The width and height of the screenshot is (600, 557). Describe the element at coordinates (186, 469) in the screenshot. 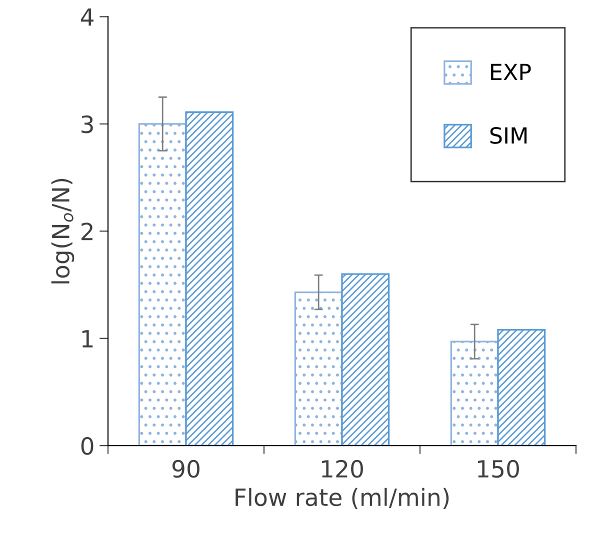

I see `x-tick-label: 90` at that location.